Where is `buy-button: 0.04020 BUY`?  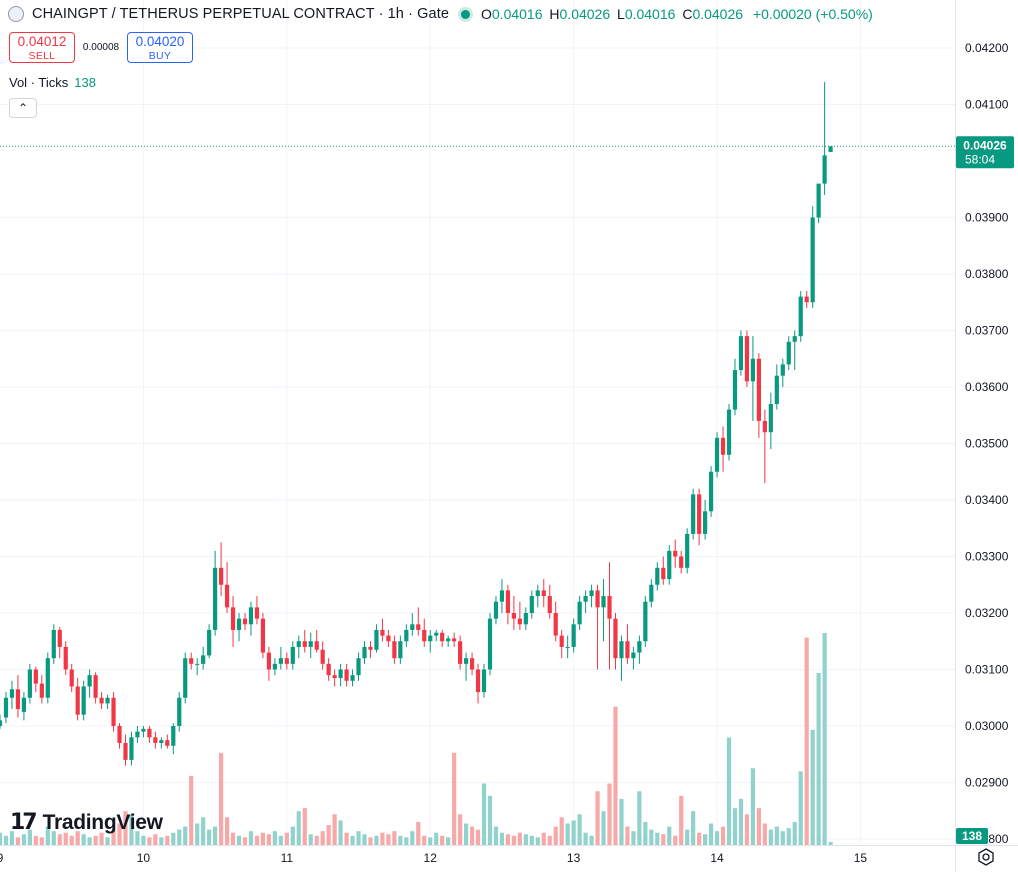
buy-button: 0.04020 BUY is located at coordinates (160, 47).